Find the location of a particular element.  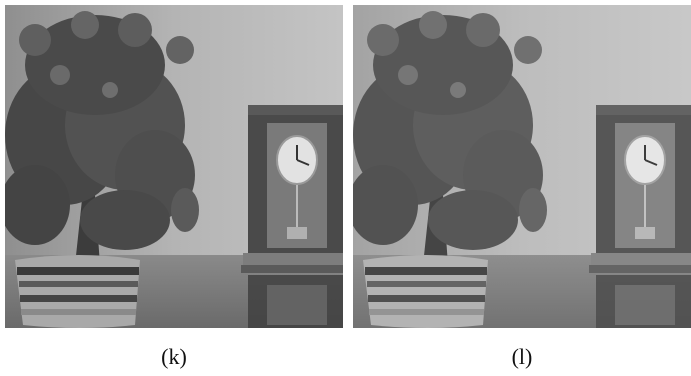

caption-l: (l) is located at coordinates (522, 356).